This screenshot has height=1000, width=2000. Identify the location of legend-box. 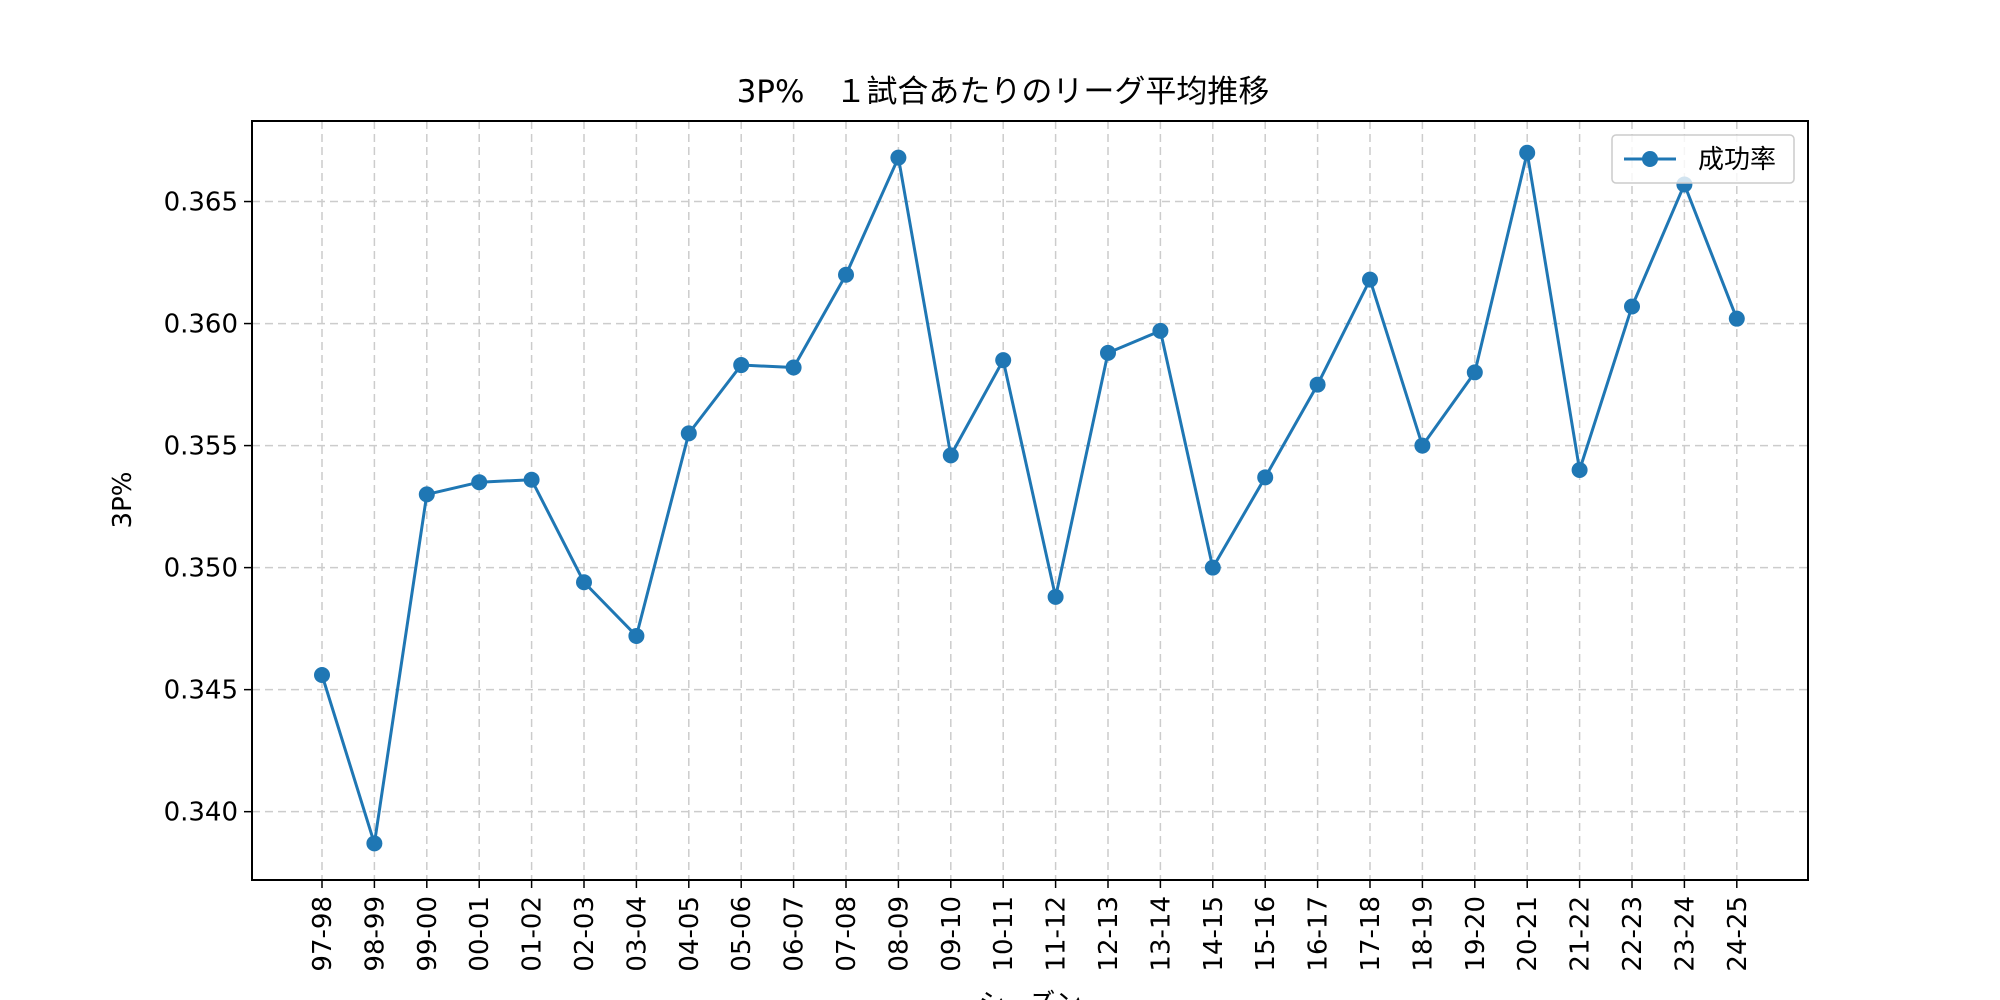
(1703, 159).